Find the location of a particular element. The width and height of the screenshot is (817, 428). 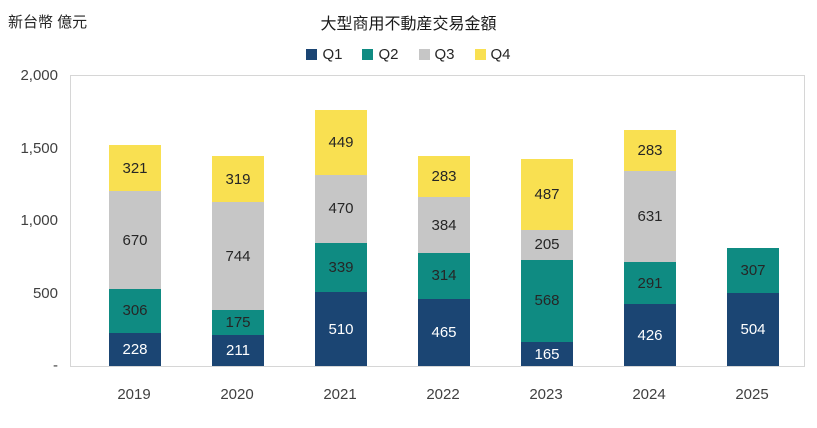

bar-segment-2023-Q3: 205 is located at coordinates (547, 245).